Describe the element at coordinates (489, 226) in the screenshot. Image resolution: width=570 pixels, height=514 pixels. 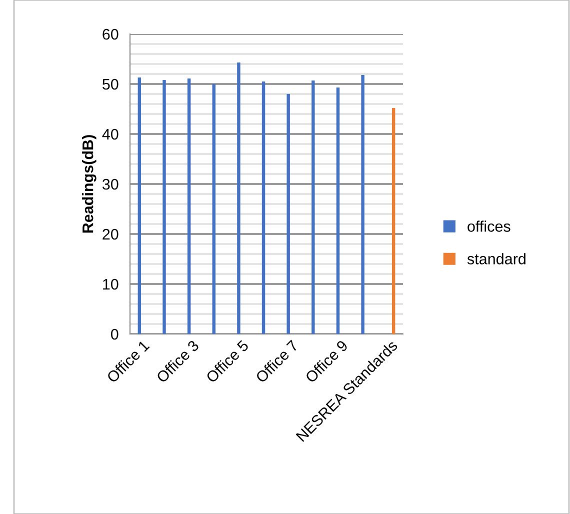
I see `legend-label: offices` at that location.